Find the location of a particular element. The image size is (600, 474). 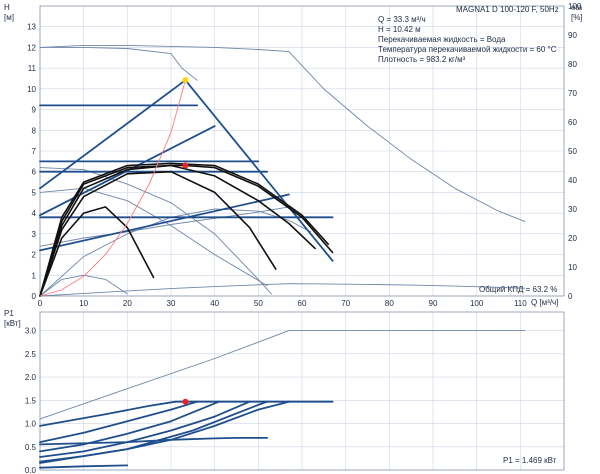

x-tick-label: 20 is located at coordinates (127, 303).